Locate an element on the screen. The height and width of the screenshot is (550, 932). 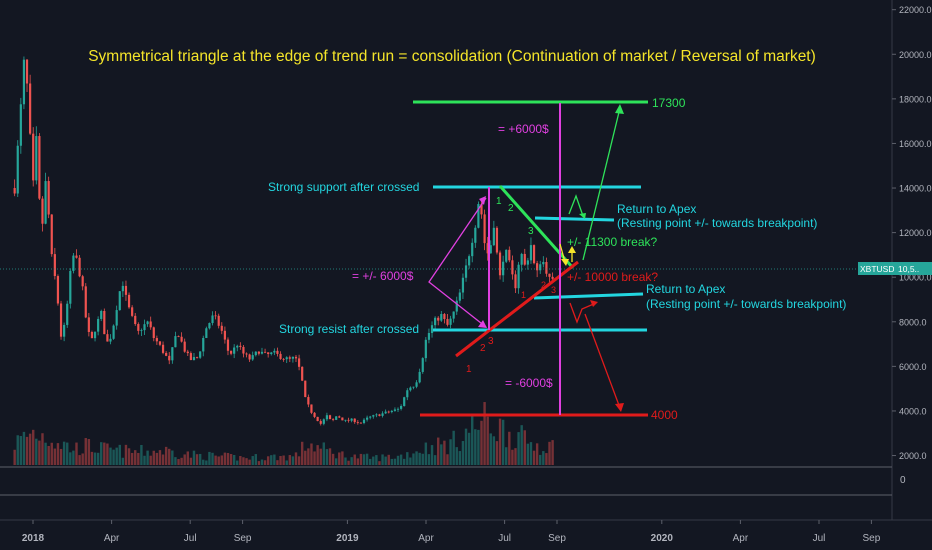
symbol-tag-box is located at coordinates (876, 268).